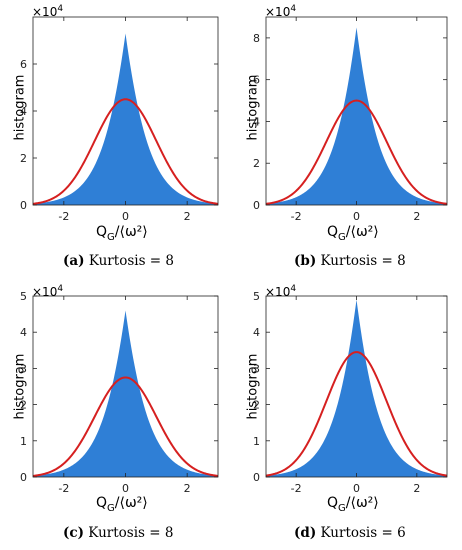  Describe the element at coordinates (256, 38) in the screenshot. I see `y-tick-label: 8` at that location.